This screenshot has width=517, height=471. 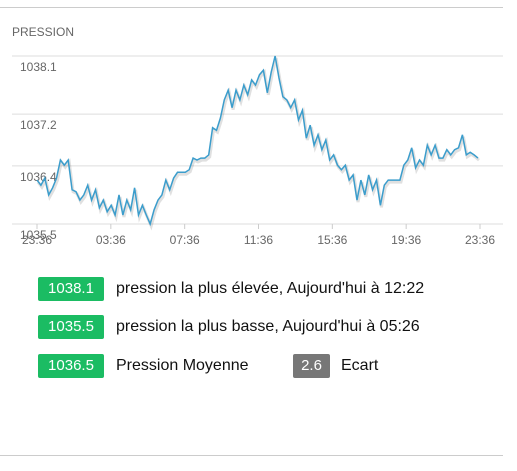 What do you see at coordinates (251, 7) in the screenshot?
I see `top-rule` at bounding box center [251, 7].